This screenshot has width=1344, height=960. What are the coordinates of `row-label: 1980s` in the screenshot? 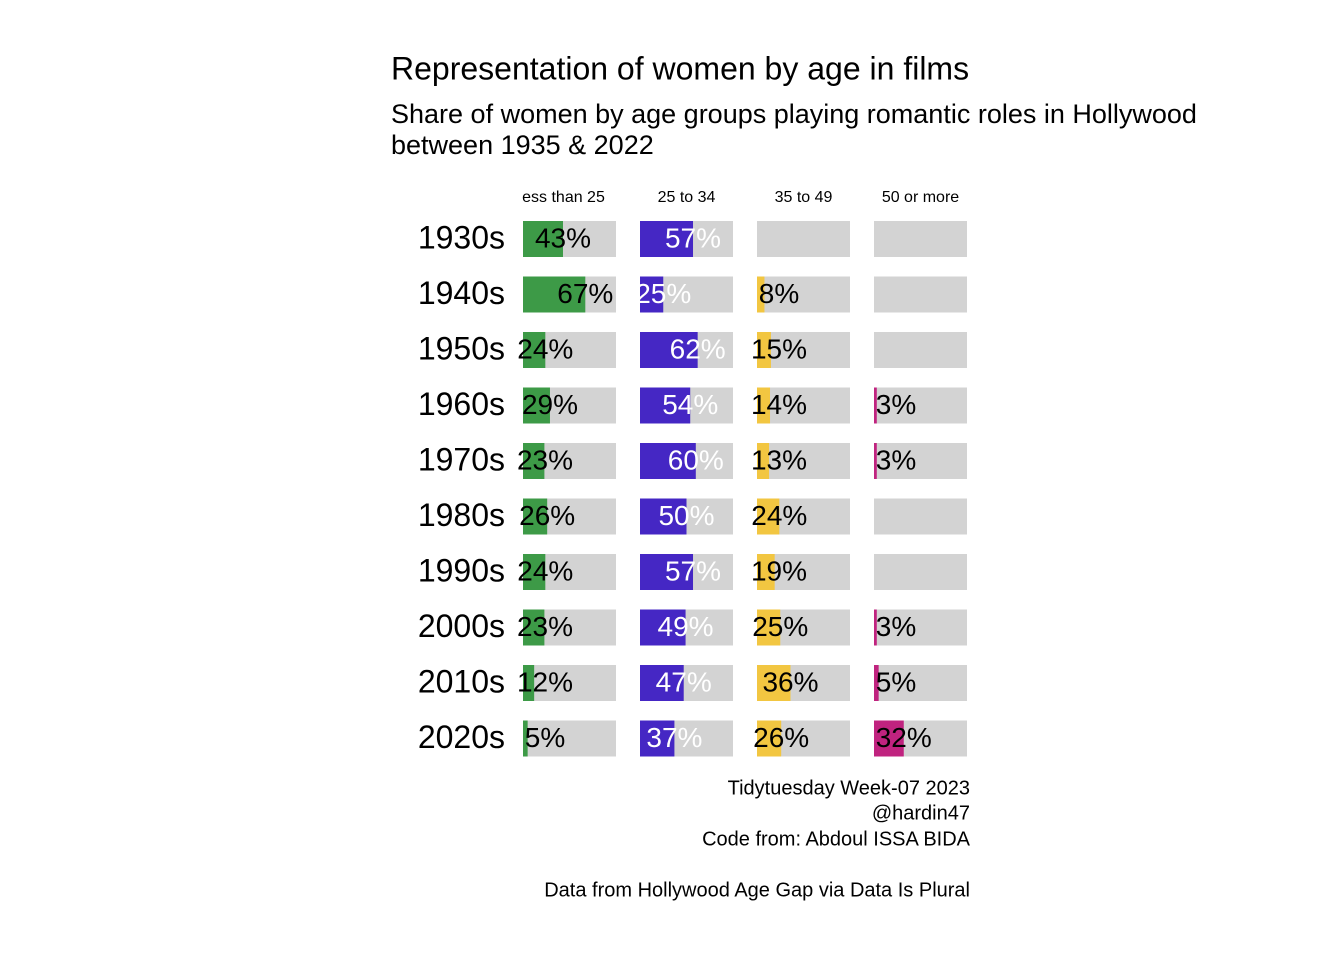 It's located at (461, 515).